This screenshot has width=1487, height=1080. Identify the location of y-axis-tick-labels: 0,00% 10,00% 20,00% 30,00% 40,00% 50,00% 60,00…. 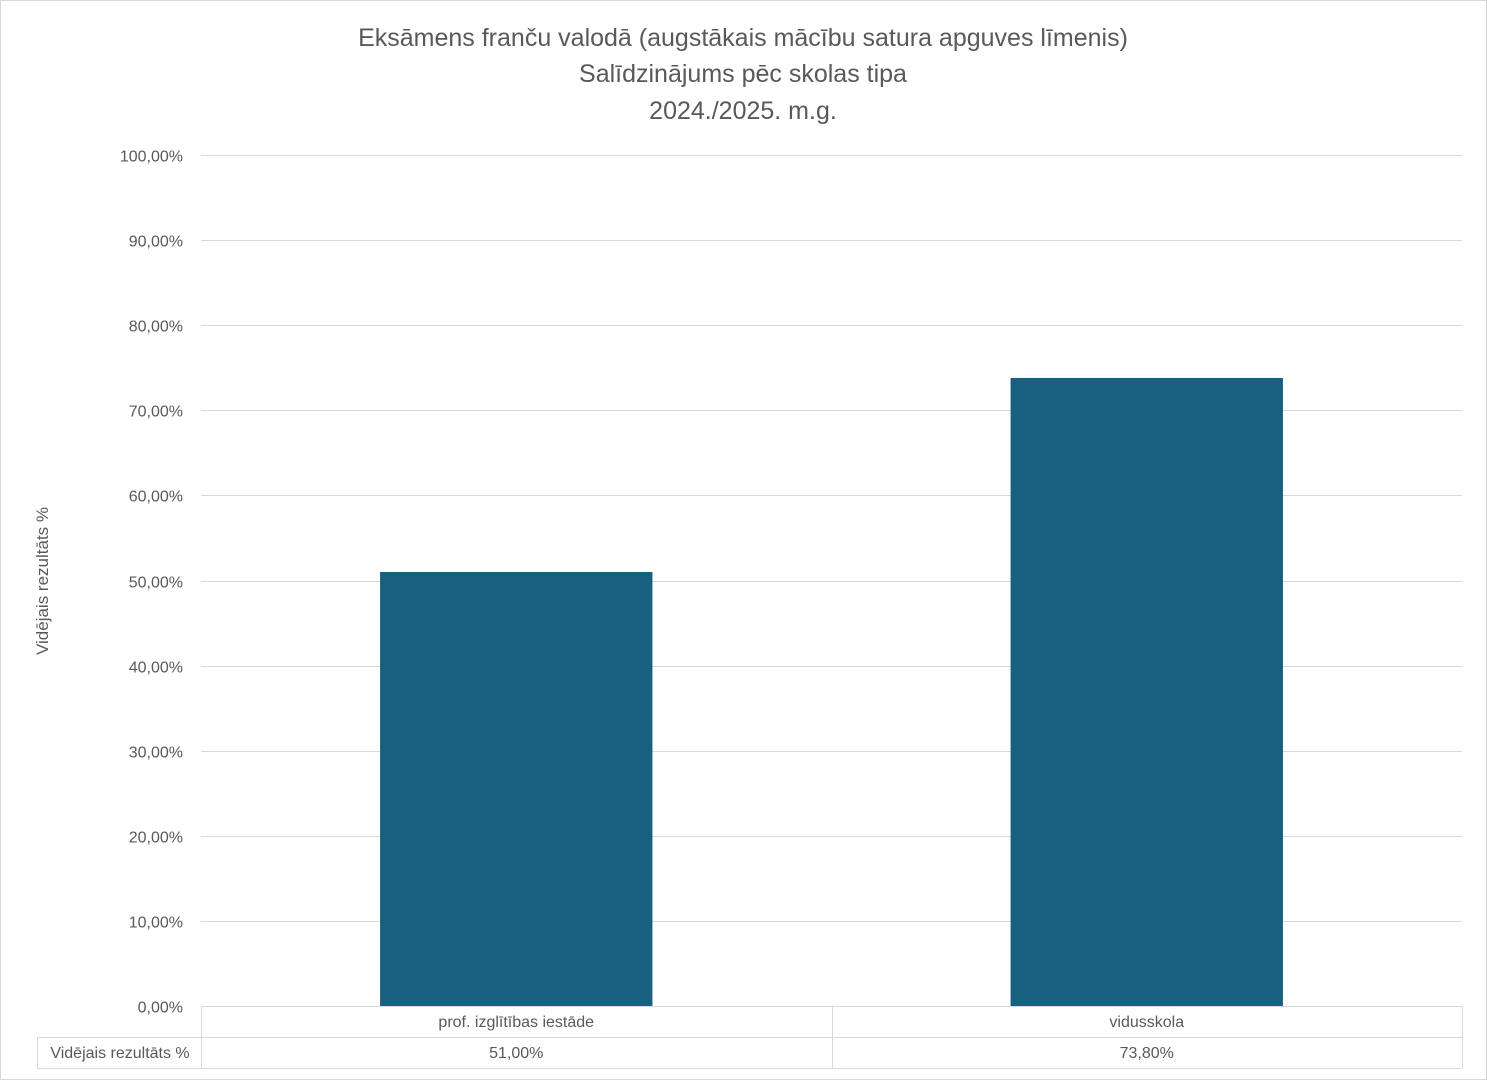
(151, 583).